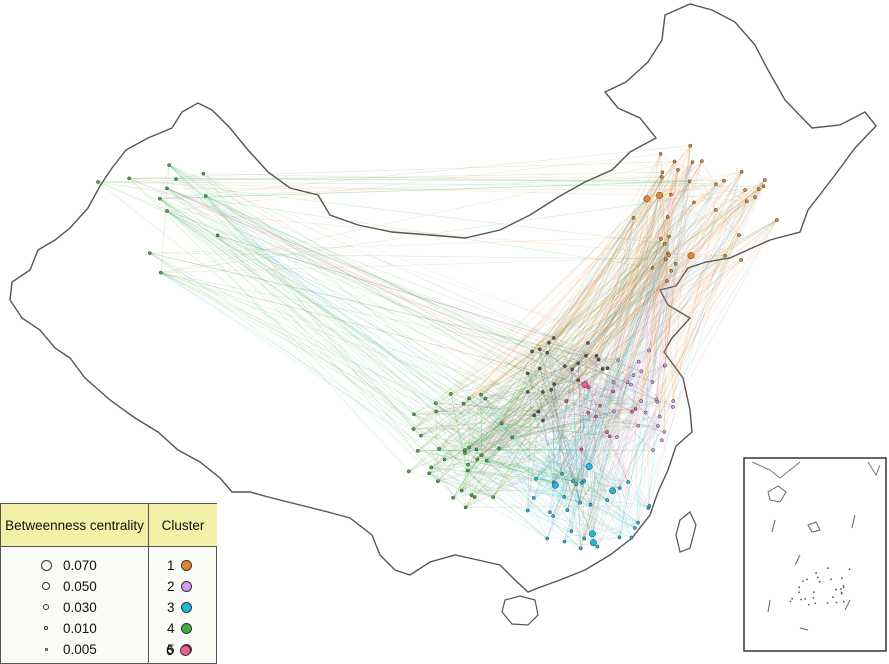 This screenshot has width=889, height=664. I want to click on legend-divider, so click(148, 605).